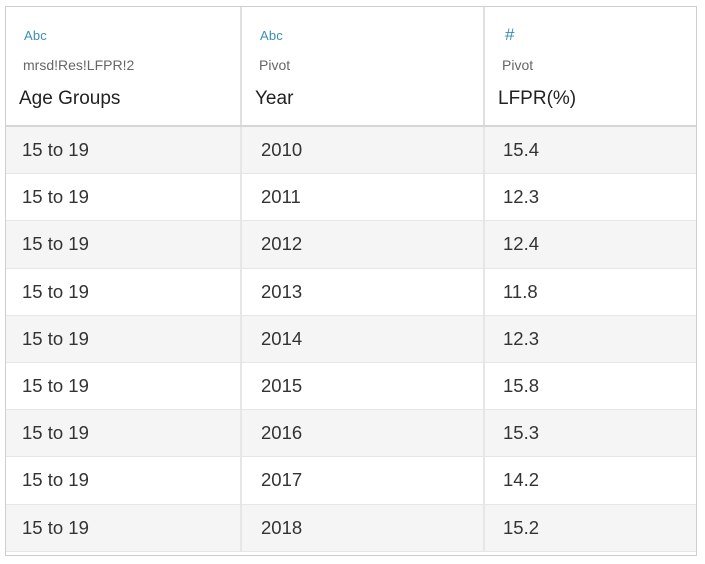  I want to click on year-cell: 2012, so click(363, 244).